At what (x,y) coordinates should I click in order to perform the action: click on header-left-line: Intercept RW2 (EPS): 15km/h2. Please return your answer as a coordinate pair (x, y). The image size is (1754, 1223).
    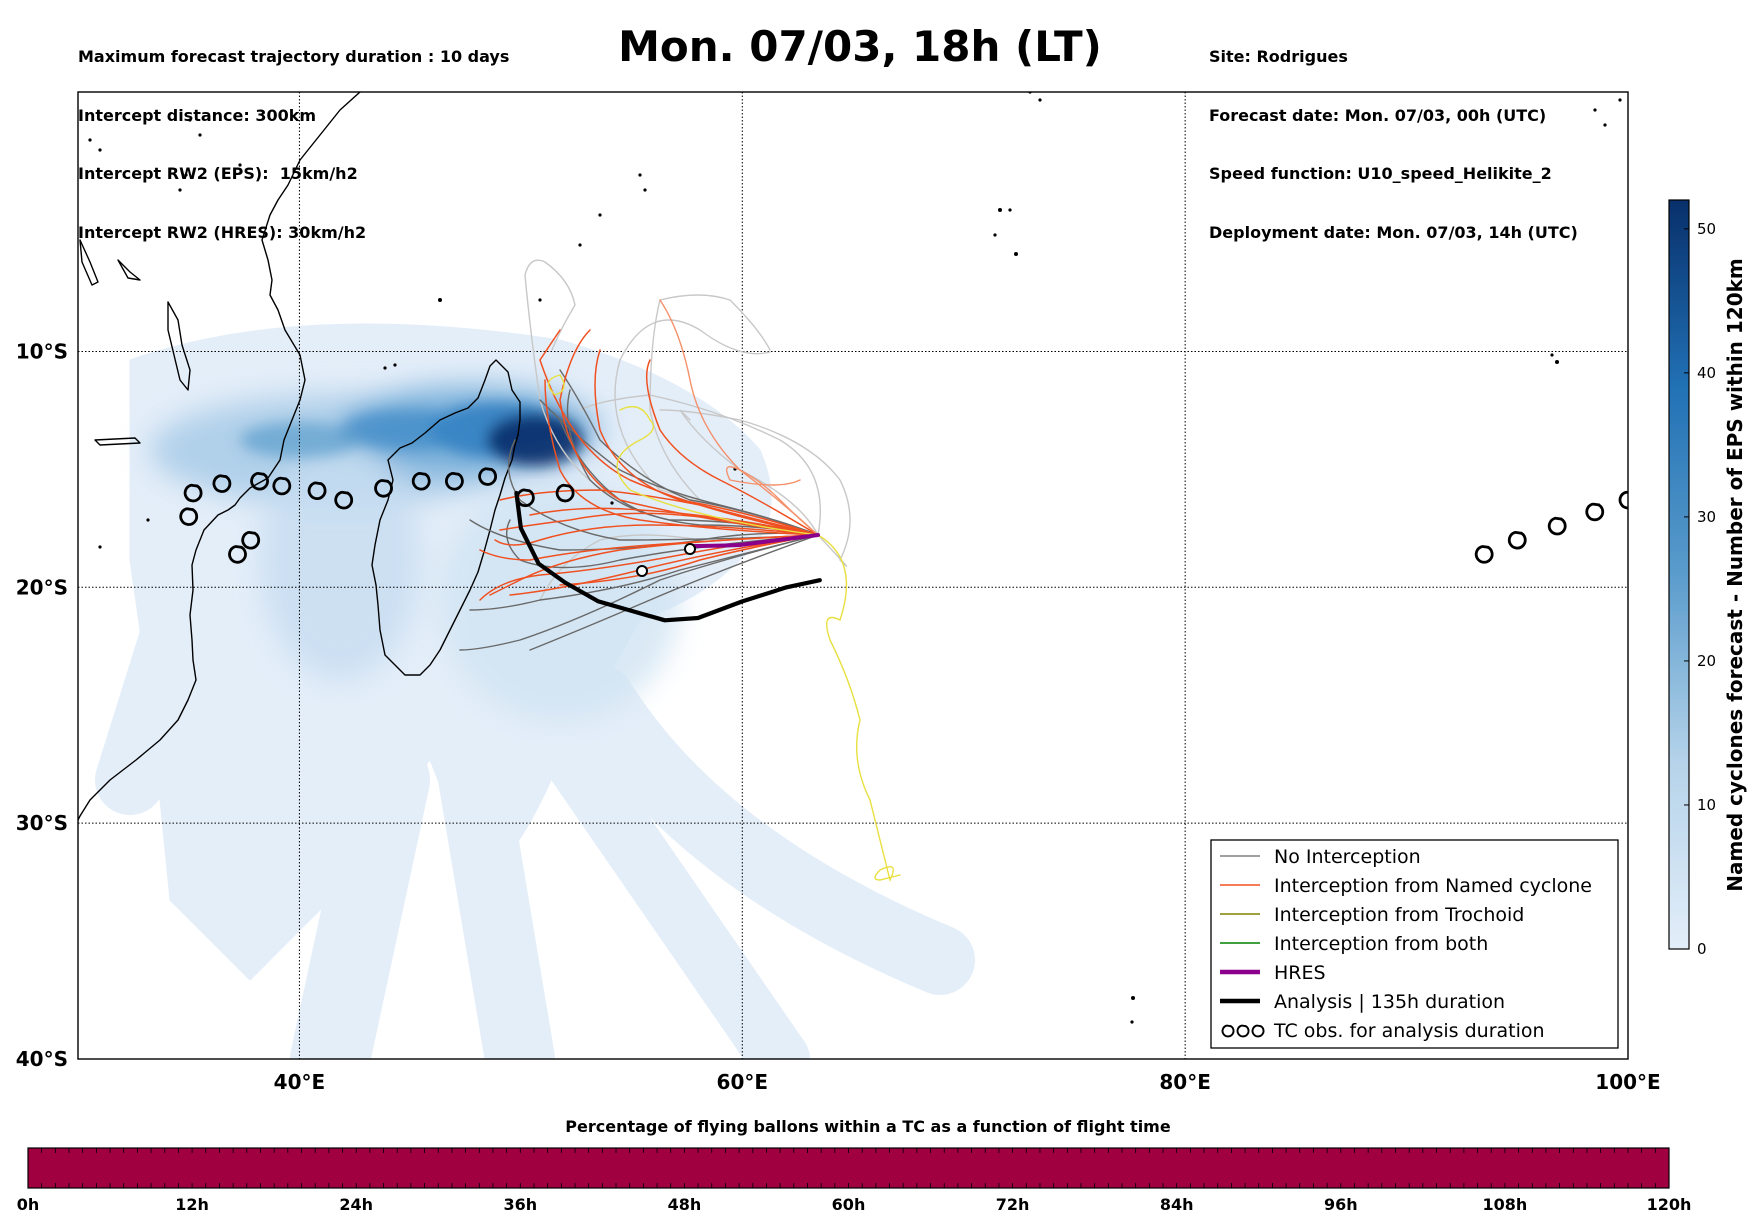
    Looking at the image, I should click on (218, 173).